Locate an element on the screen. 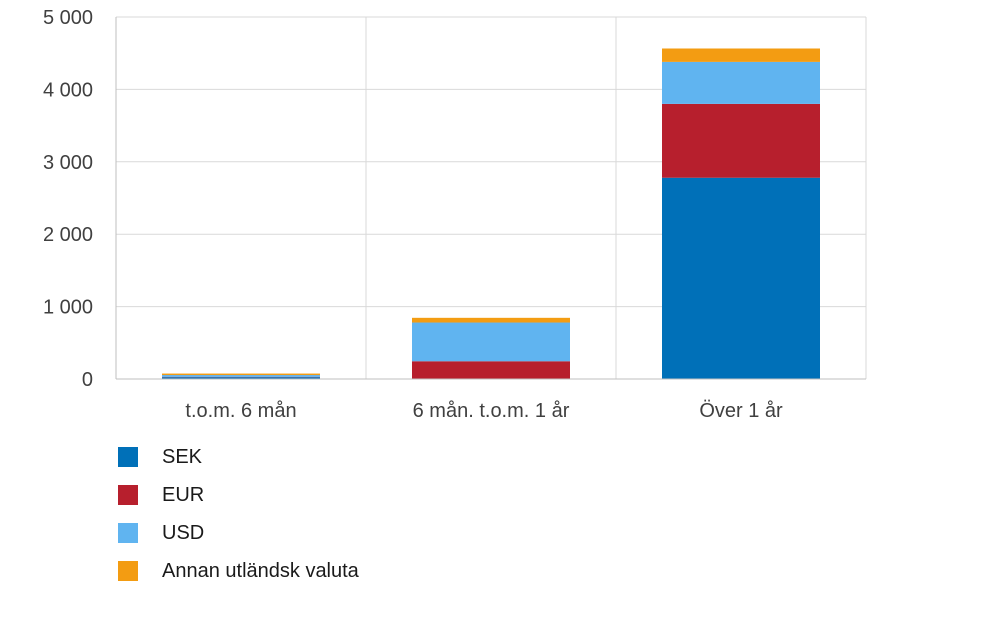  legend-label-usd: USD is located at coordinates (183, 532).